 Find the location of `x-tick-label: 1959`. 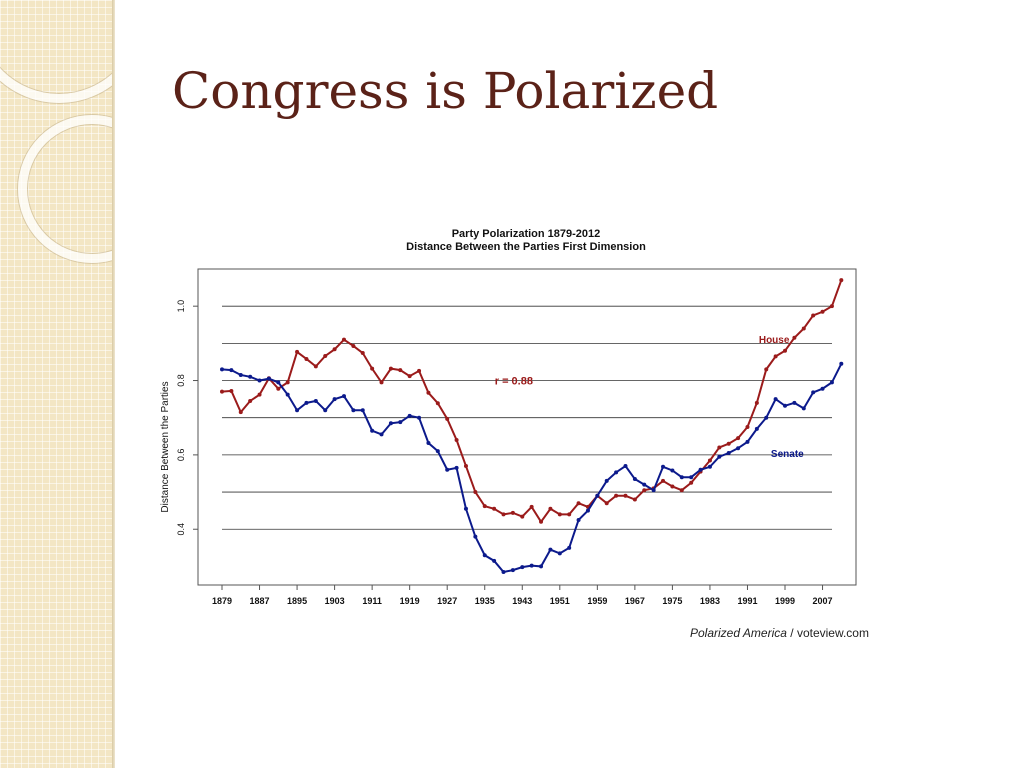

x-tick-label: 1959 is located at coordinates (597, 601).